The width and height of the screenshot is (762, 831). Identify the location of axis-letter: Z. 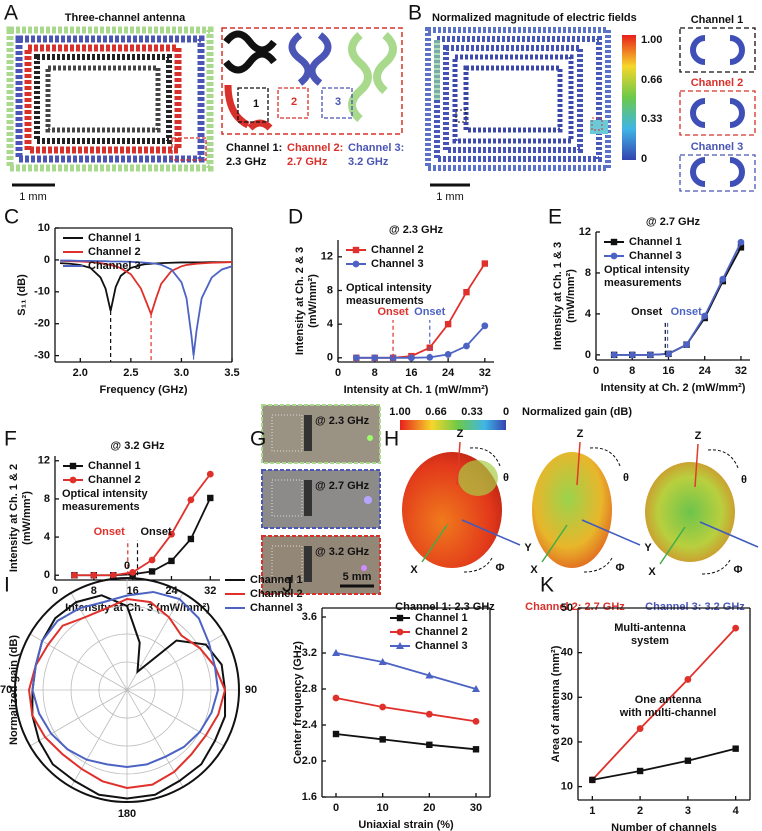
(580, 434).